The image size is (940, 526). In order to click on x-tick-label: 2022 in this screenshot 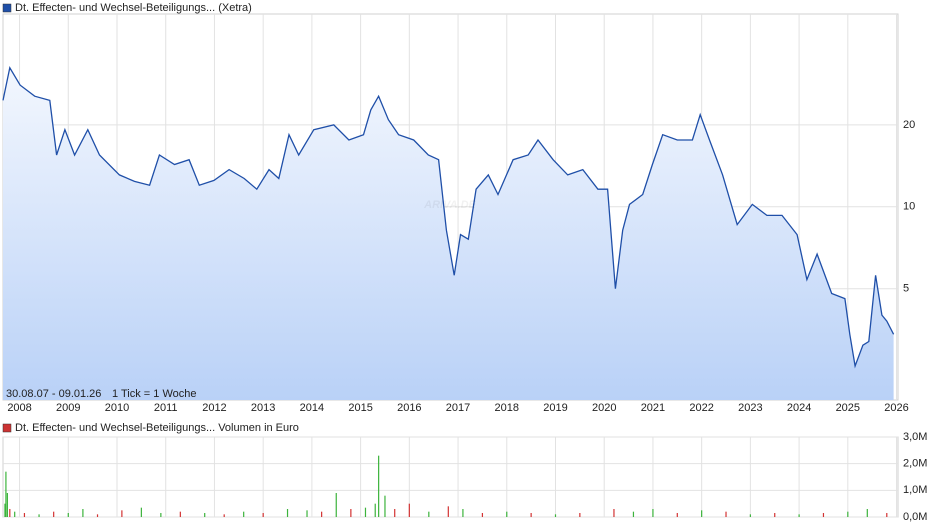, I will do `click(701, 408)`.